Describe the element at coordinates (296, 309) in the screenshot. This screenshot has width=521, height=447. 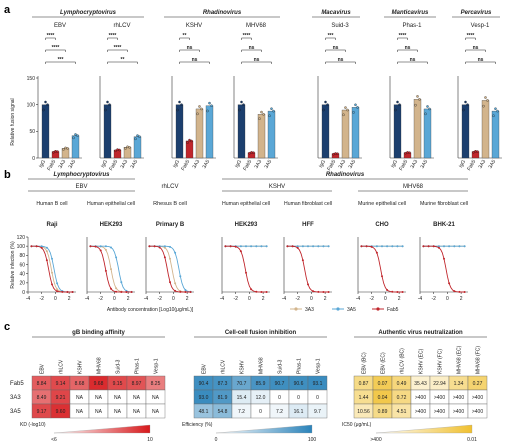
I see `legend-swatch-dot` at that location.